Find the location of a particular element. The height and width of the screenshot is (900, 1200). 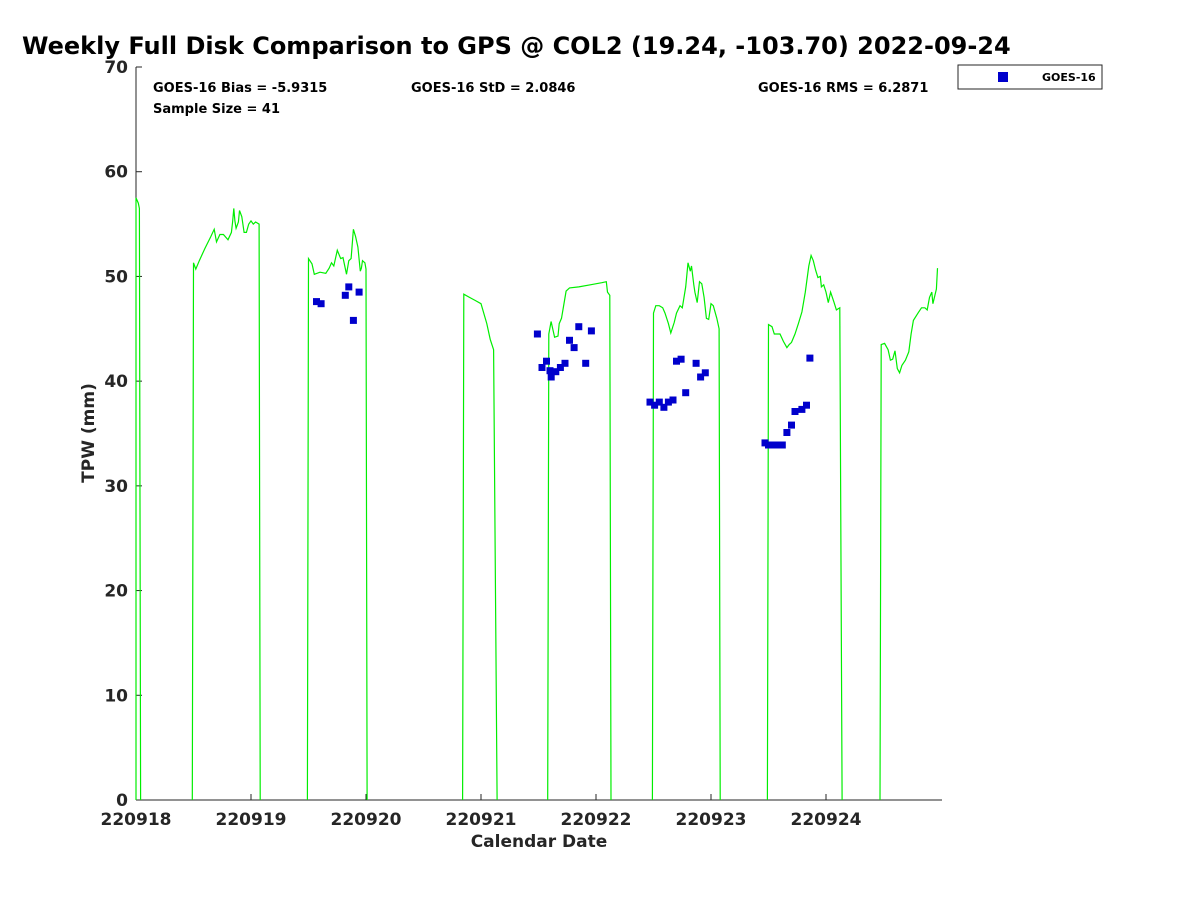

x-tick-label: 220924 is located at coordinates (826, 820).